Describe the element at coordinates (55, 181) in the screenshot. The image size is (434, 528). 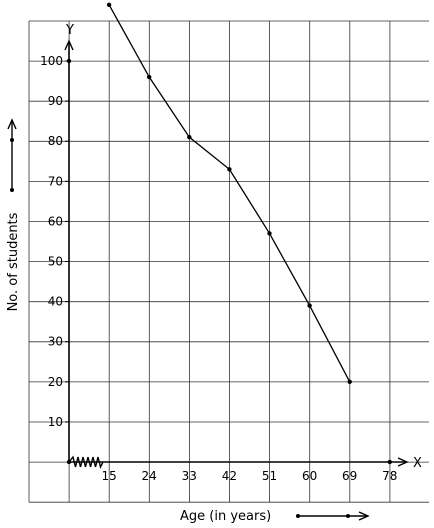
I see `y-tick-label: 70` at that location.